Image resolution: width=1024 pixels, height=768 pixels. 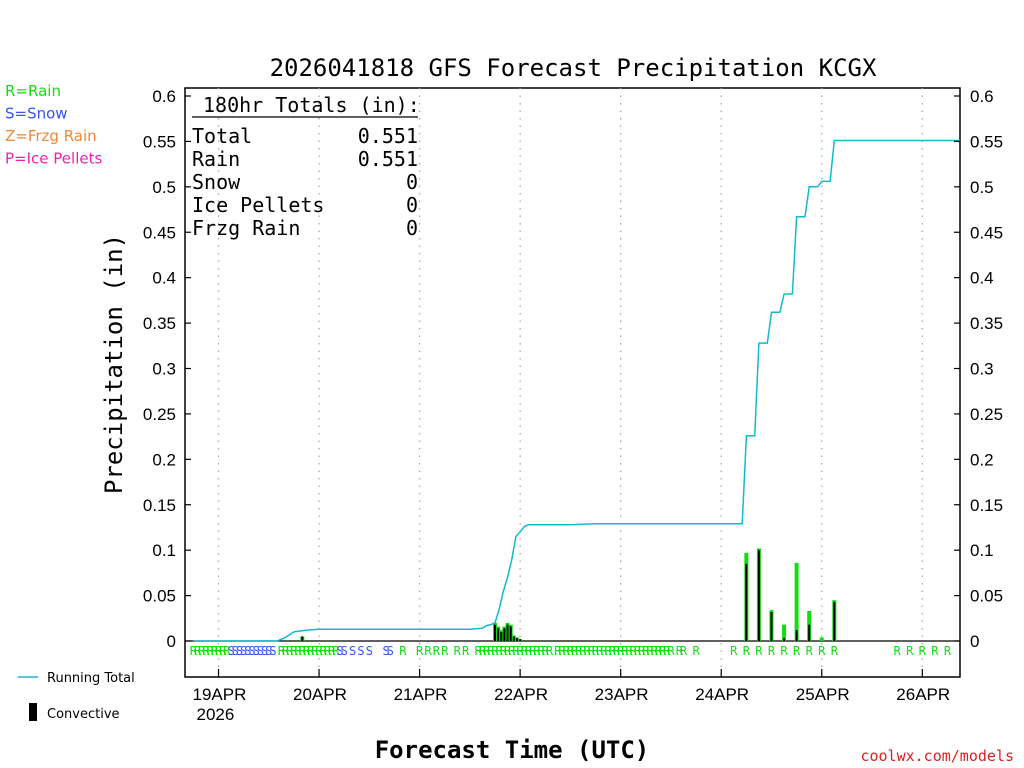 I want to click on credit-text: coolwx.com/models, so click(x=937, y=756).